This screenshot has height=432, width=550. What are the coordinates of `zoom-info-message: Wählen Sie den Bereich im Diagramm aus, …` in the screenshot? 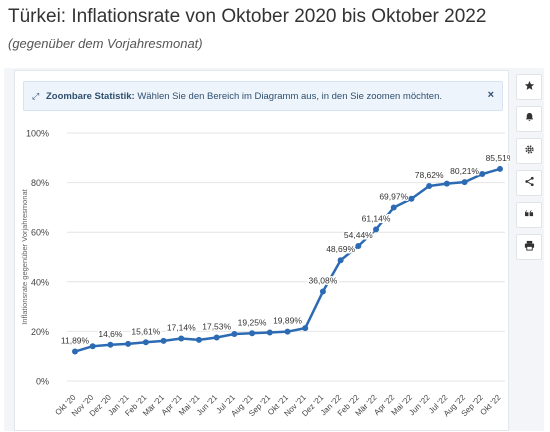 It's located at (288, 96).